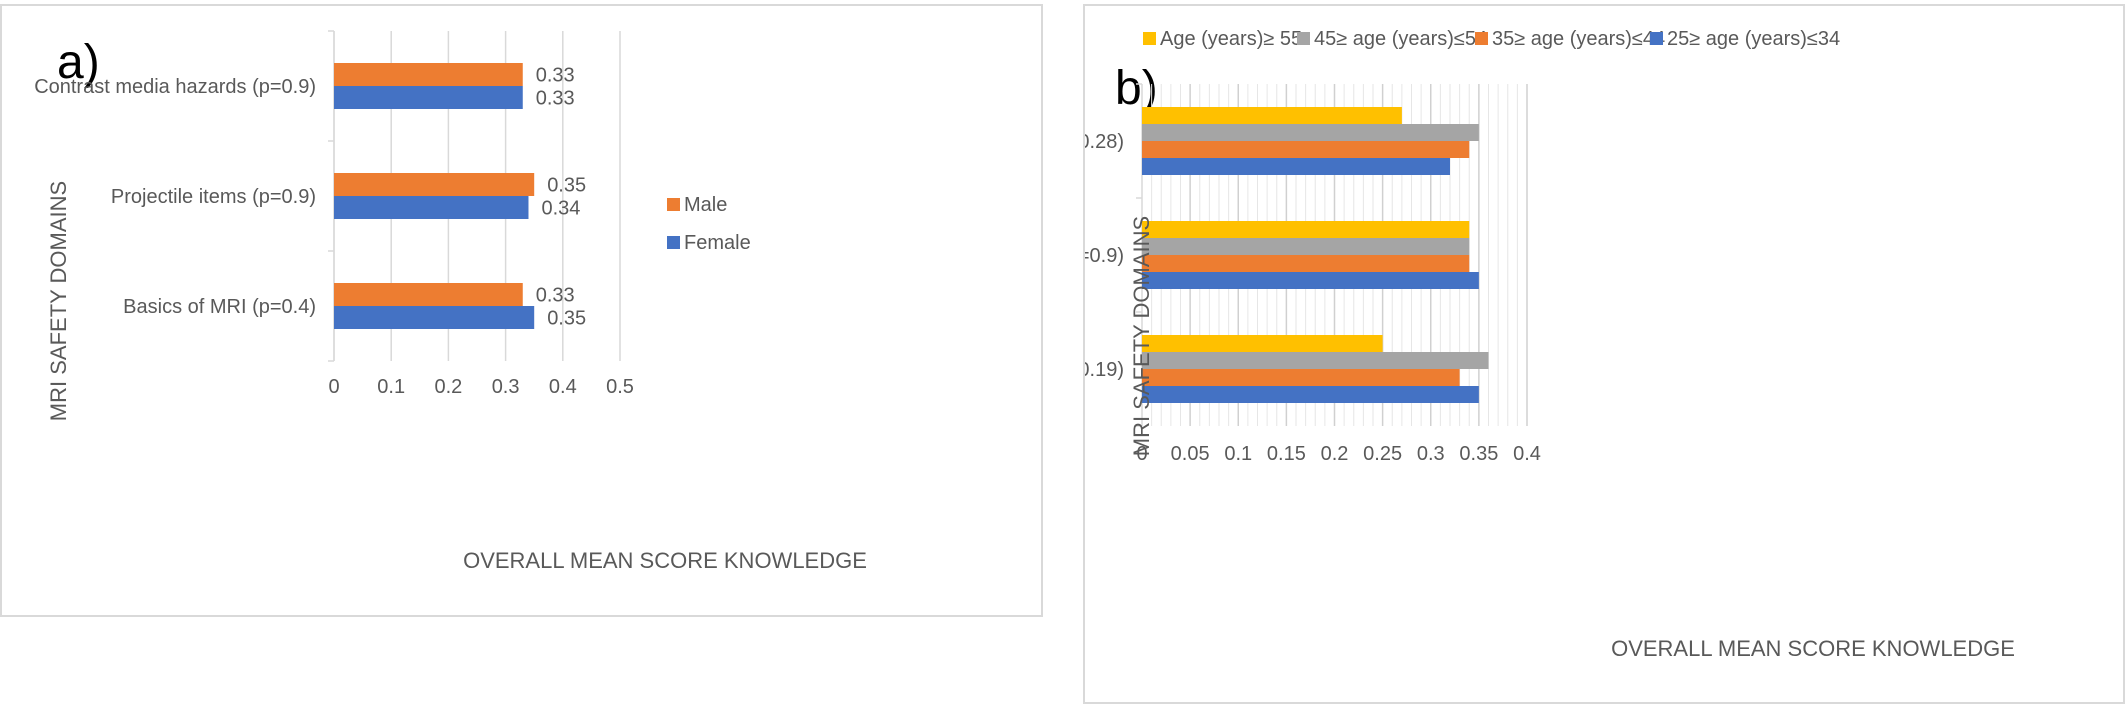 The height and width of the screenshot is (707, 2128). Describe the element at coordinates (717, 243) in the screenshot. I see `legend-label: Female` at that location.